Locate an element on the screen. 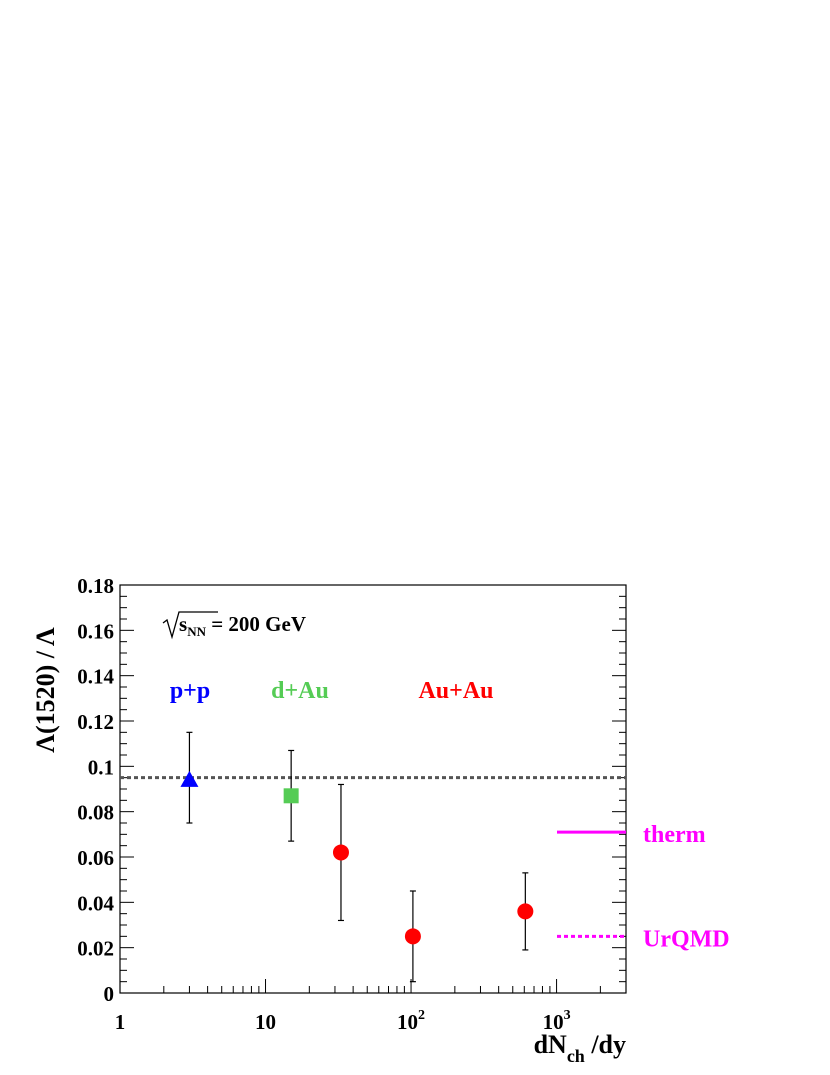 The height and width of the screenshot is (1075, 830). energy-annotation: sNN = 200 GeV is located at coordinates (234, 625).